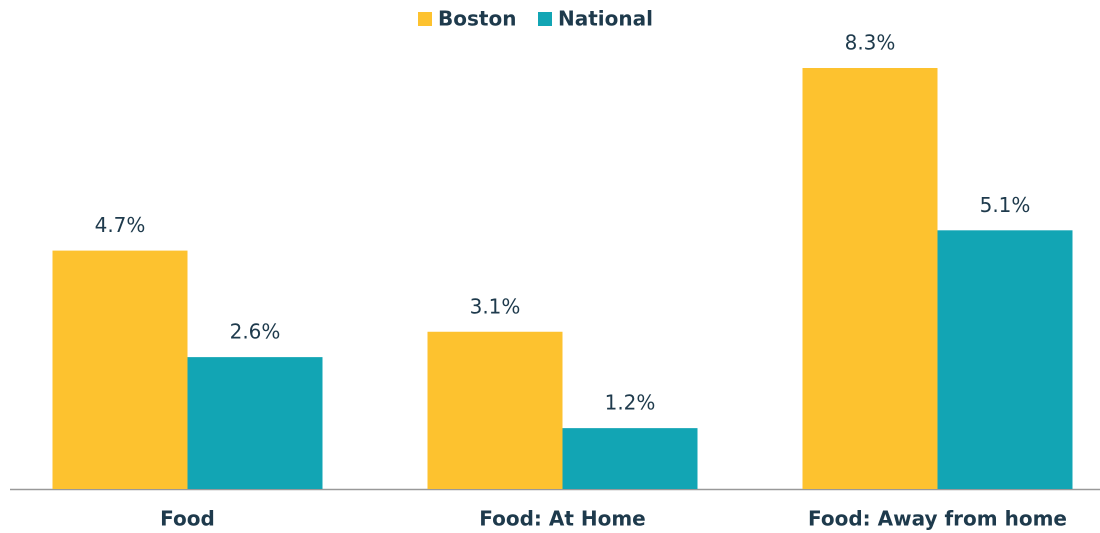  I want to click on x-tick-label: Food: At Home, so click(562, 519).